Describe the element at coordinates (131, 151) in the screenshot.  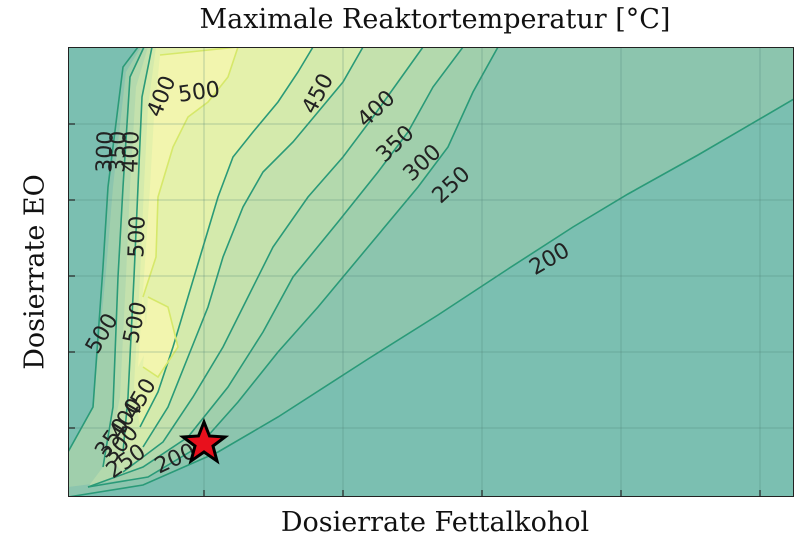
I see `contour-label: 400` at that location.